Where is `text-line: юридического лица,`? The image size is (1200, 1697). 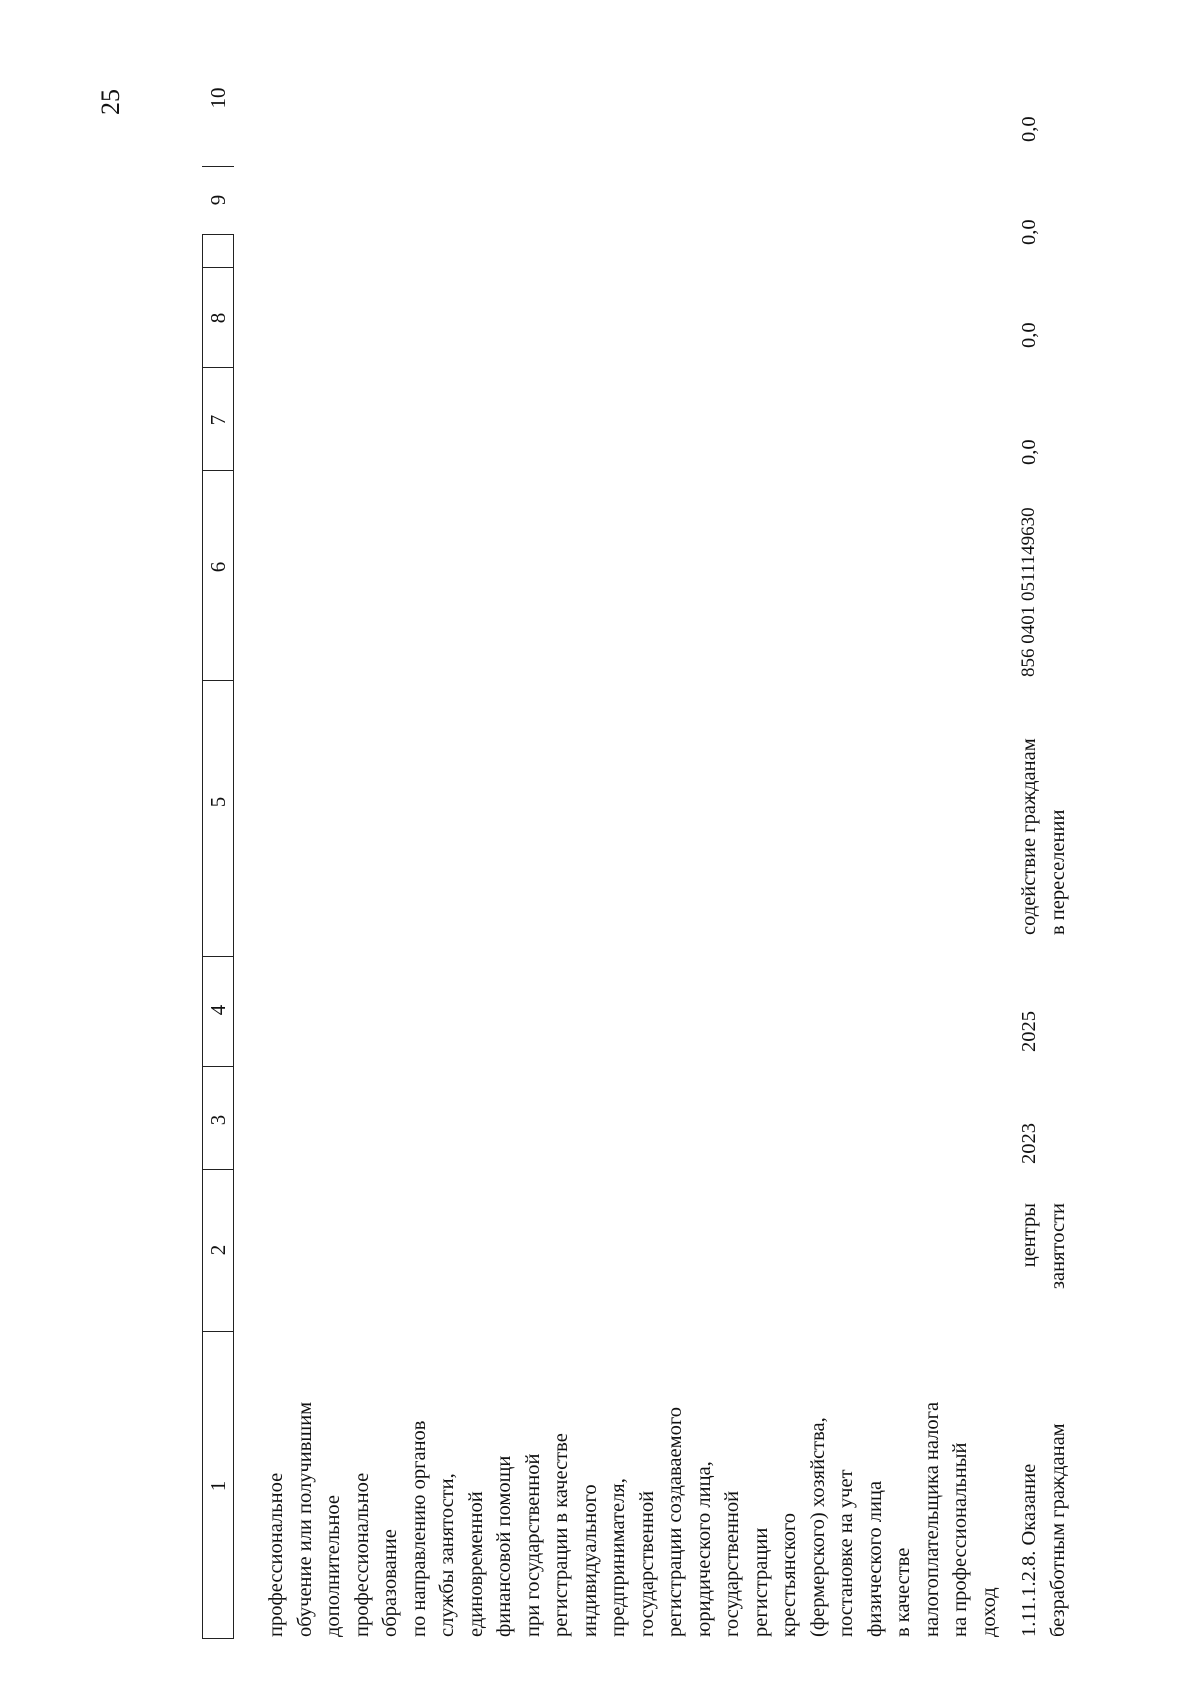
text-line: юридического лица, is located at coordinates (703, 1549).